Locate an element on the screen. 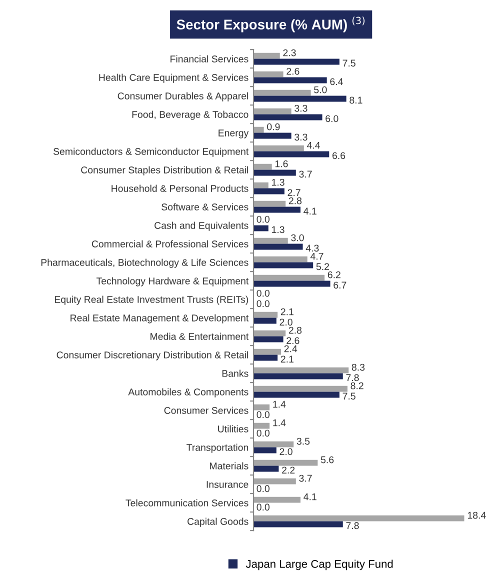 The image size is (502, 583). data-label: 3.5 is located at coordinates (303, 441).